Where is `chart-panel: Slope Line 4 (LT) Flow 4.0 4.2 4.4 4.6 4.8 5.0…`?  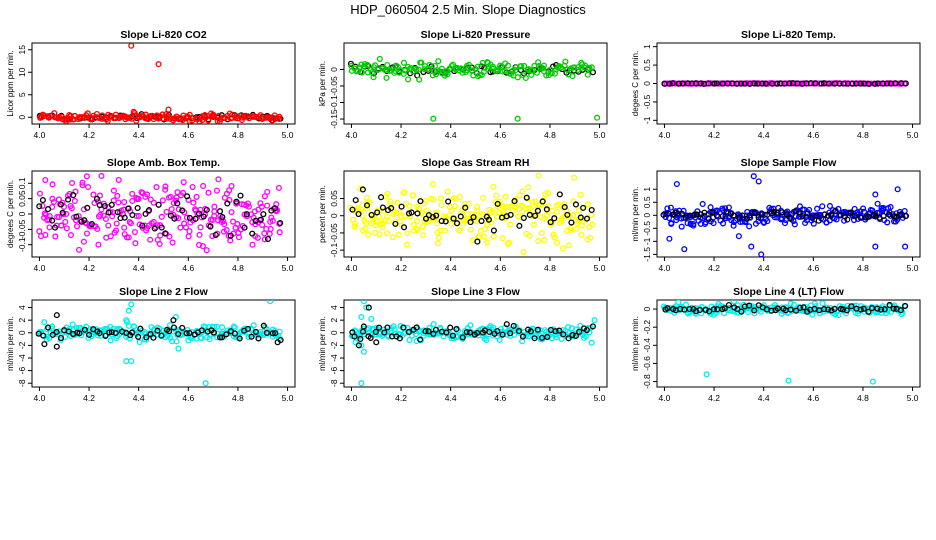 chart-panel: Slope Line 4 (LT) Flow 4.0 4.2 4.4 4.6 4.8 5.0… is located at coordinates (776, 344).